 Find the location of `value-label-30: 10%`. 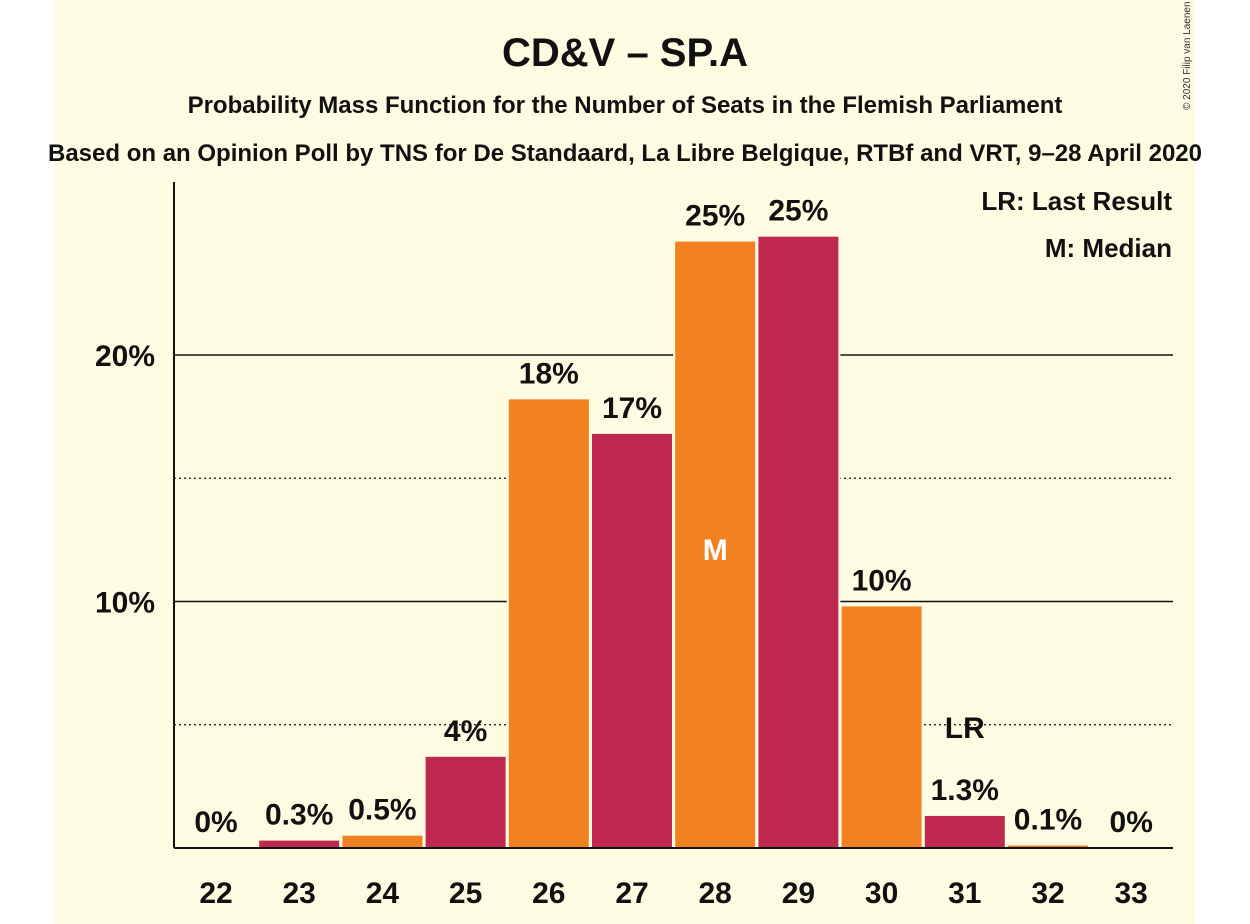

value-label-30: 10% is located at coordinates (882, 580).